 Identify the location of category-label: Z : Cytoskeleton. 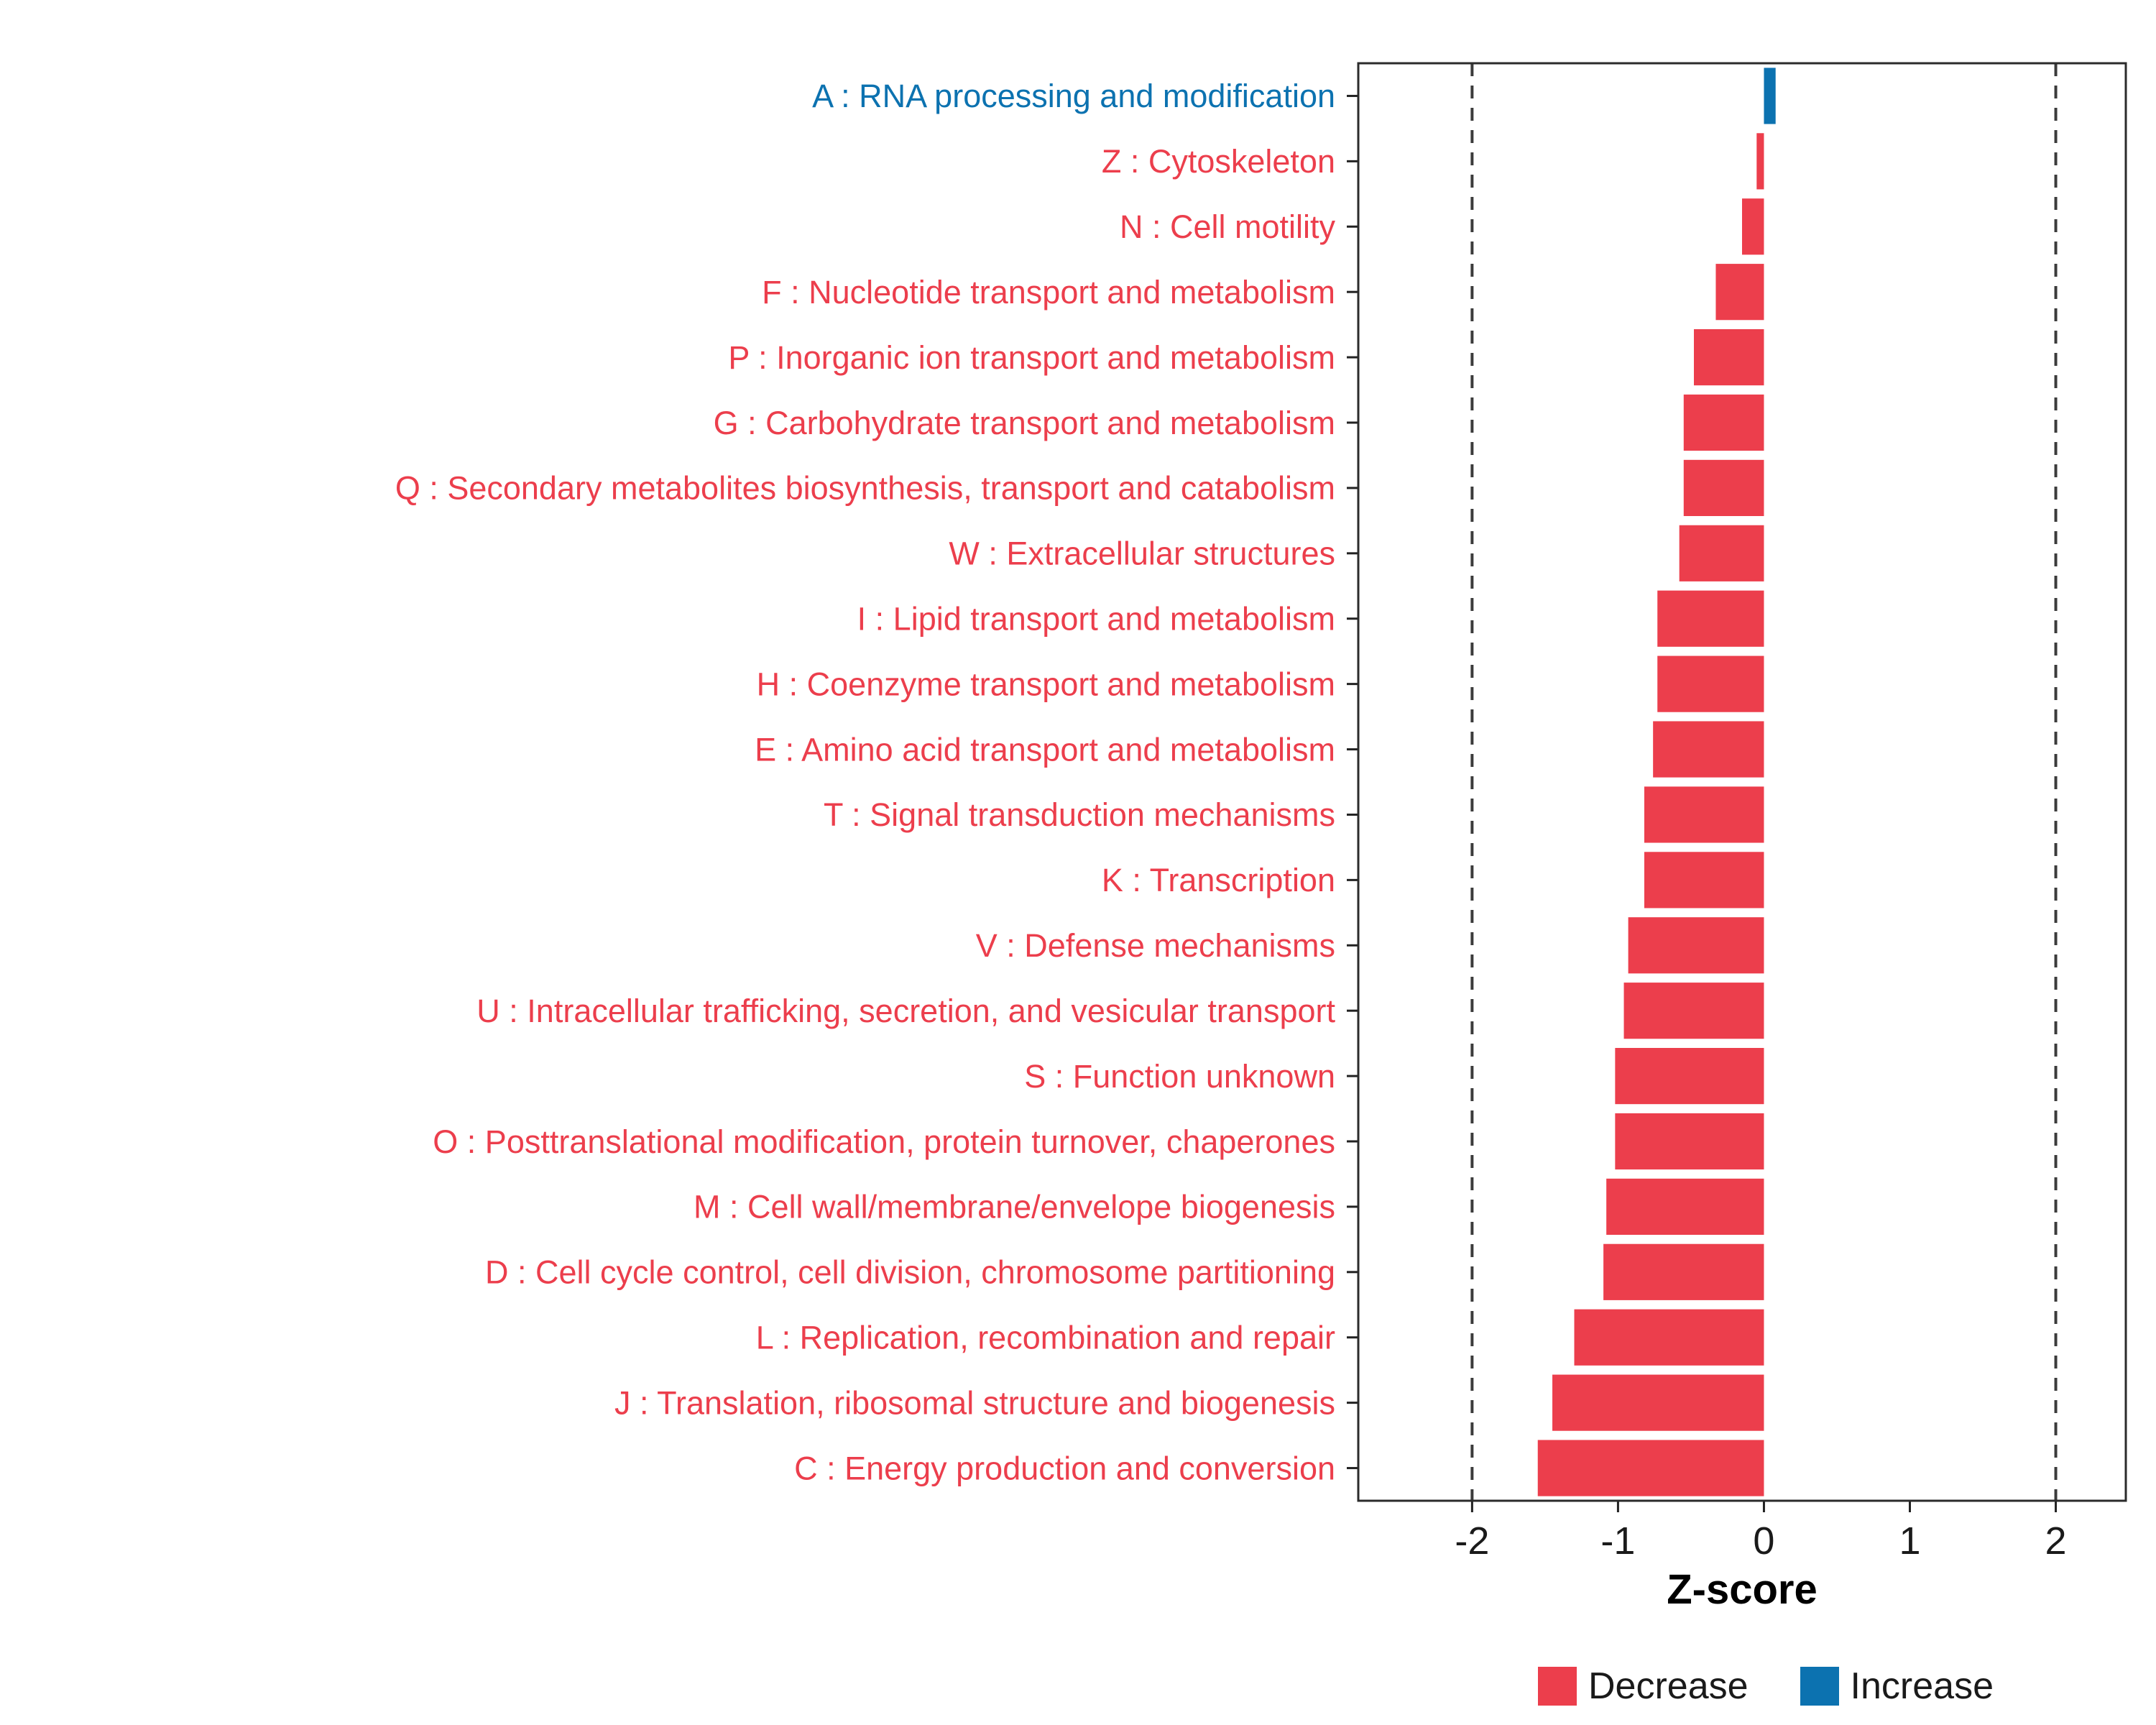
(1219, 161).